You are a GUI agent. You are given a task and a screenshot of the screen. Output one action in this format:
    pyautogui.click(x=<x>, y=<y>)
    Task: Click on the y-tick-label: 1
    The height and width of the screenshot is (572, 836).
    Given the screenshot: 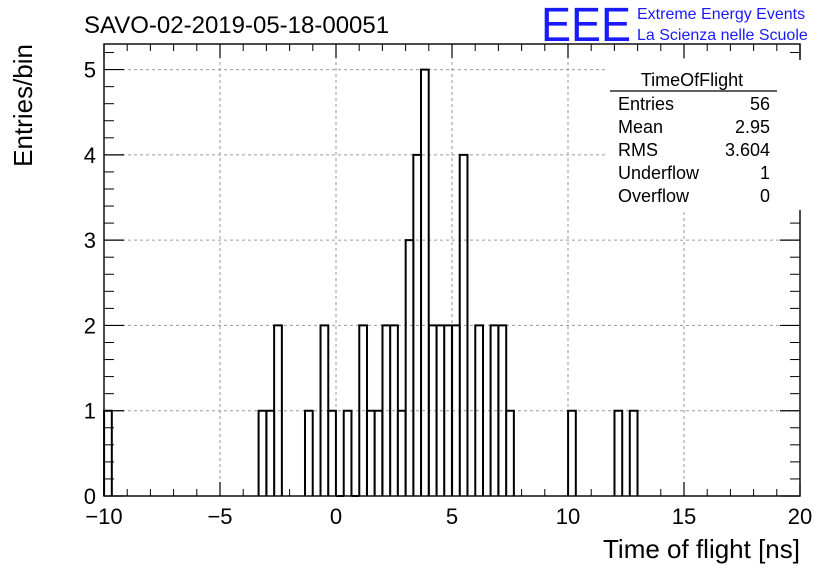 What is the action you would take?
    pyautogui.click(x=90, y=411)
    